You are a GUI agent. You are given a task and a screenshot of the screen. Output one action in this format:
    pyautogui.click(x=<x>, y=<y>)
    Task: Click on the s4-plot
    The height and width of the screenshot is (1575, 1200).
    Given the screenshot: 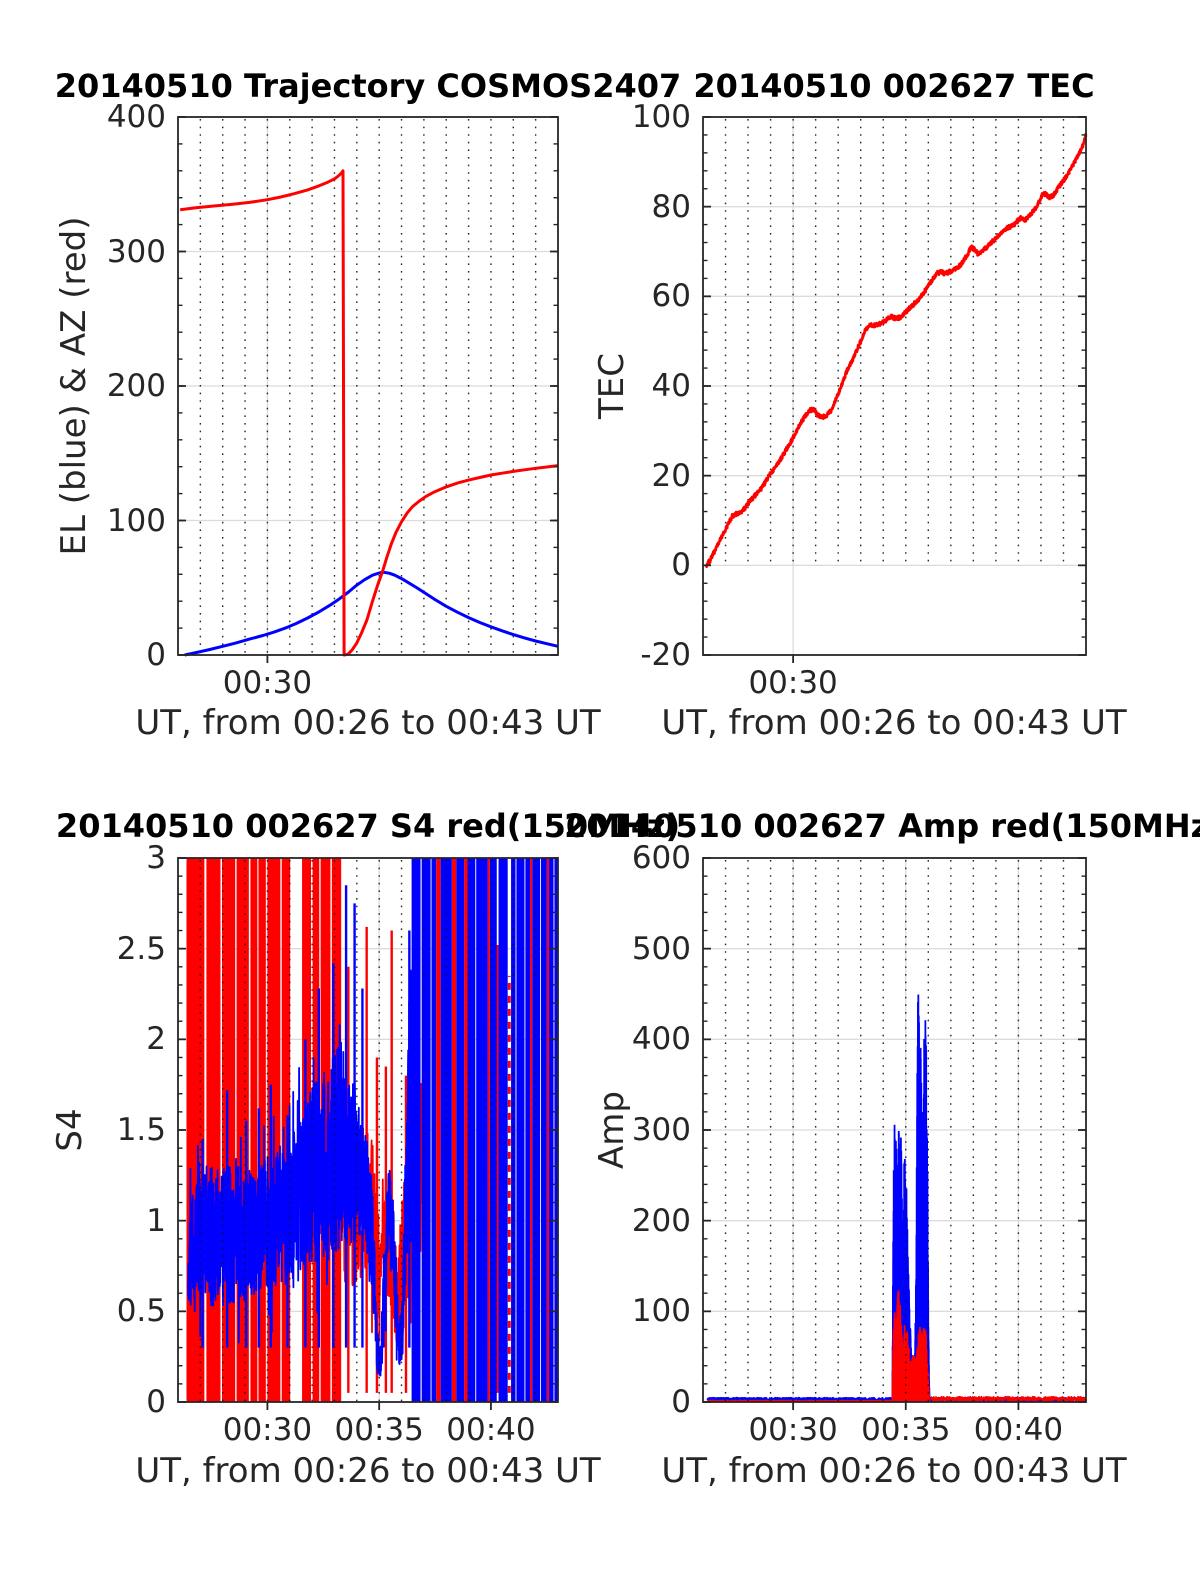 What is the action you would take?
    pyautogui.click(x=368, y=1133)
    